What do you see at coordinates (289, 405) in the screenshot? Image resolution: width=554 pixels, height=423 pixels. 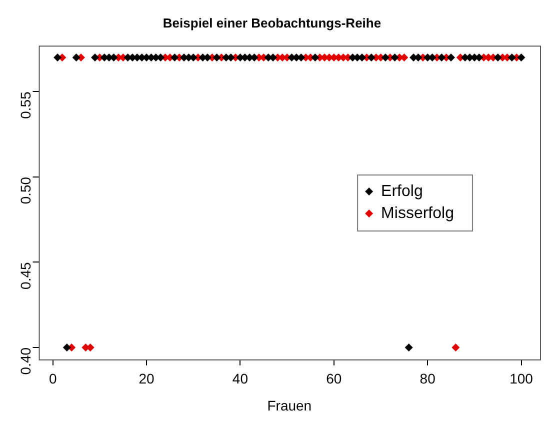 I see `x-axis-title: Frauen` at bounding box center [289, 405].